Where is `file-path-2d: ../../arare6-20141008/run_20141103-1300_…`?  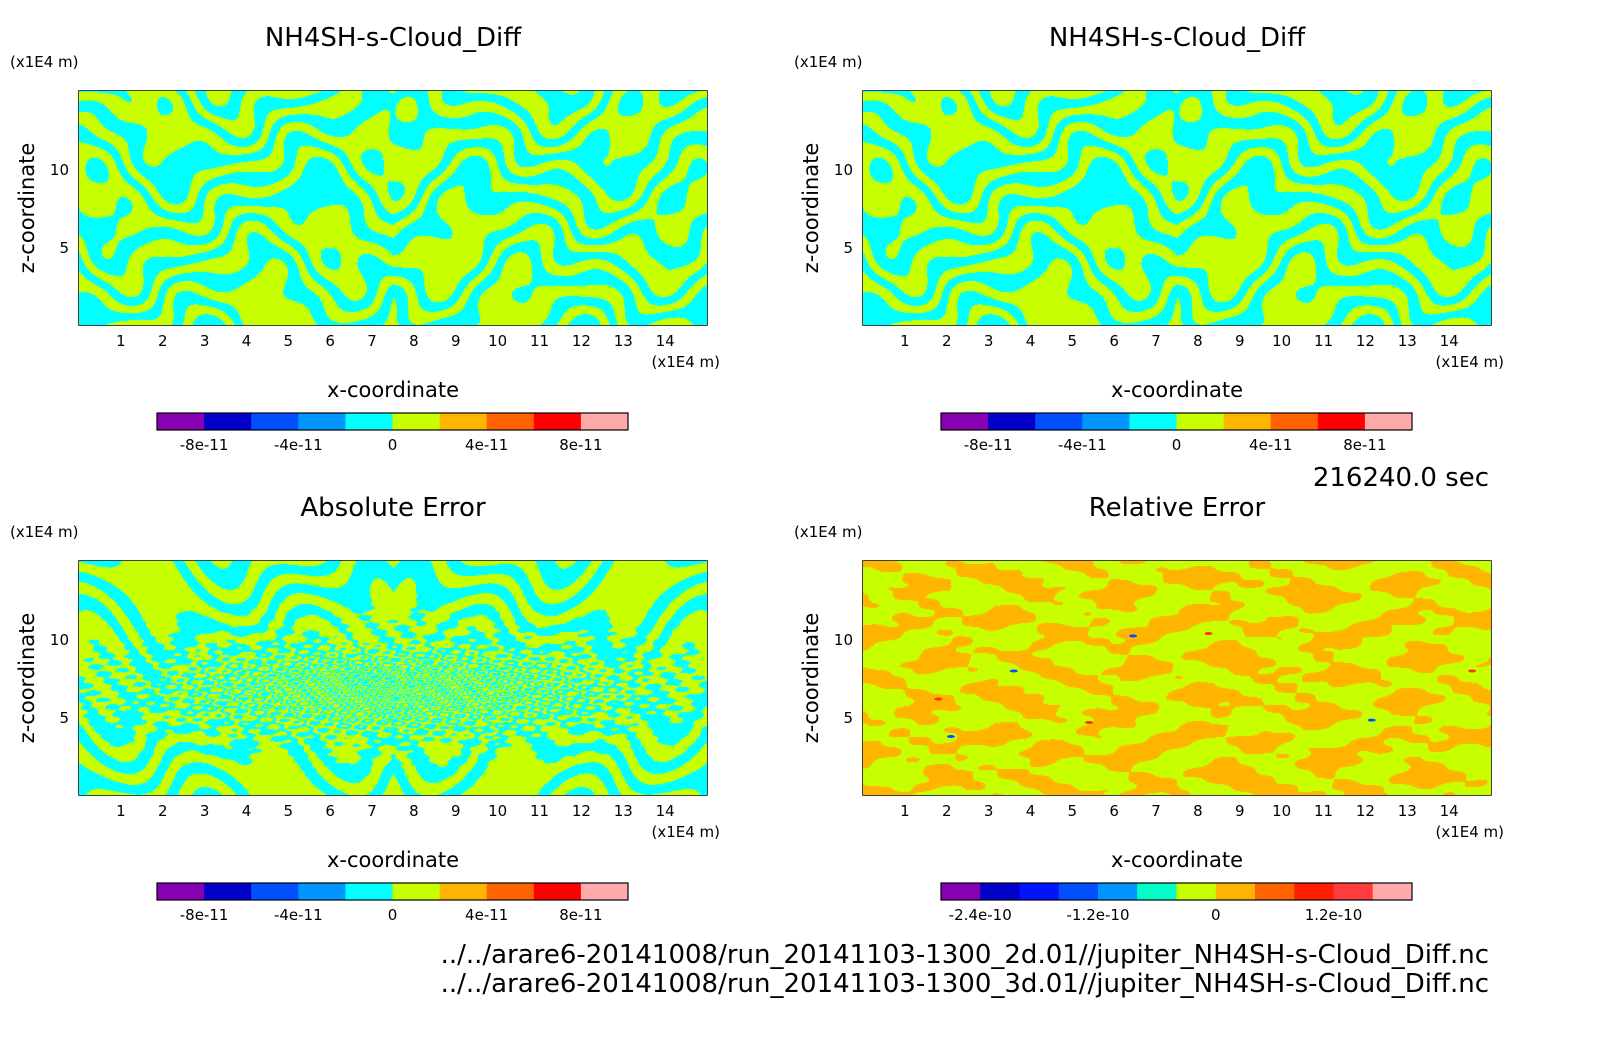 file-path-2d: ../../arare6-20141008/run_20141103-1300_… is located at coordinates (965, 955).